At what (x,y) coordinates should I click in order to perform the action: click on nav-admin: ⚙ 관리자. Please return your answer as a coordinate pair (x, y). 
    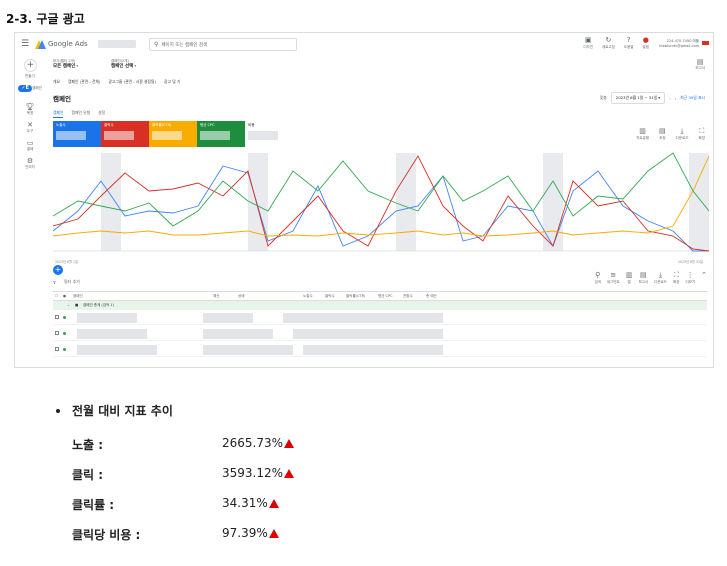
    Looking at the image, I should click on (30, 163).